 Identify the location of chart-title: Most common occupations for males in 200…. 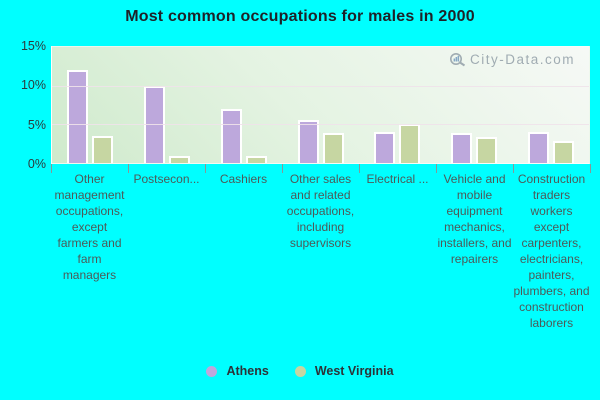
(300, 16).